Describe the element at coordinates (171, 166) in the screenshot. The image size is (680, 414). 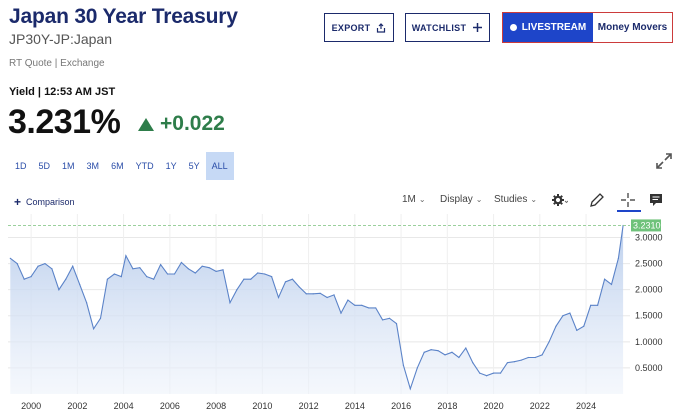
I see `range-1y: 1Y` at that location.